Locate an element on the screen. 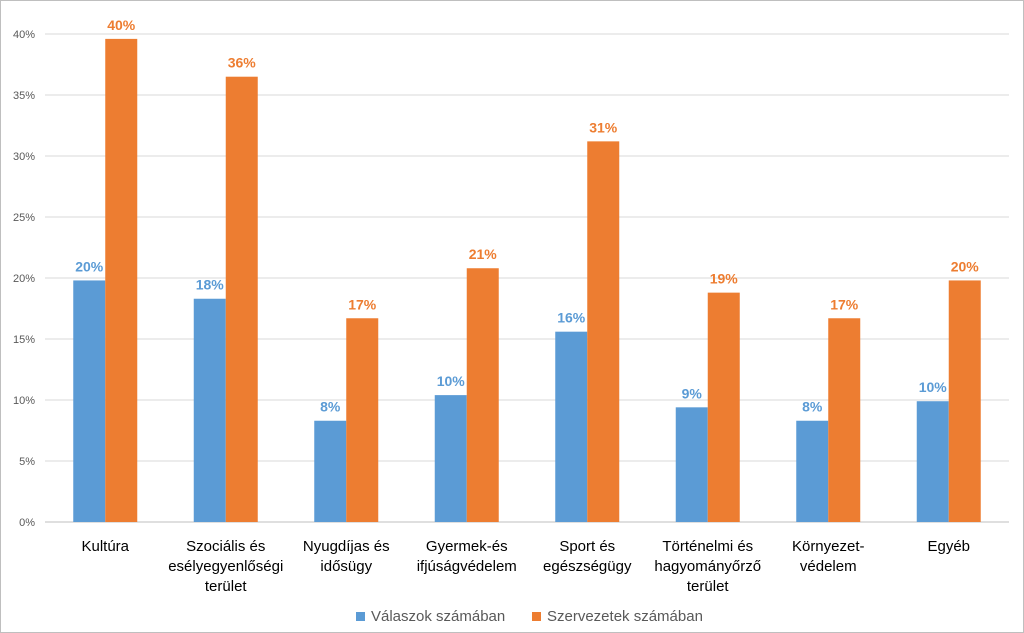 This screenshot has width=1024, height=633. category-label-line: védelem is located at coordinates (828, 566).